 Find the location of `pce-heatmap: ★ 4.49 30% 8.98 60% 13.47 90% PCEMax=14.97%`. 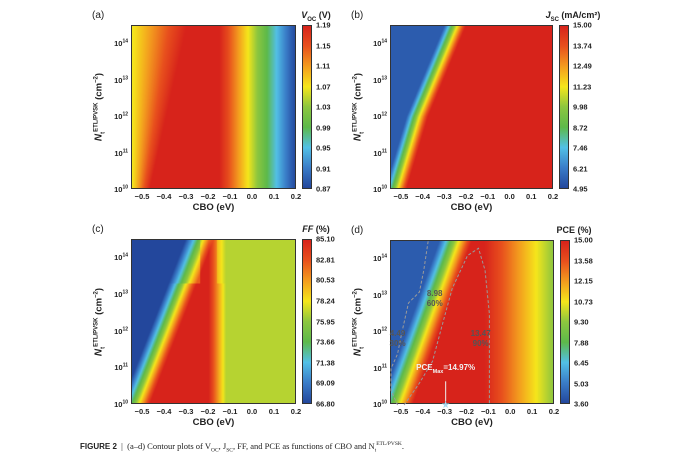

pce-heatmap: ★ 4.49 30% 8.98 60% 13.47 90% PCEMax=14.97% is located at coordinates (471, 325).